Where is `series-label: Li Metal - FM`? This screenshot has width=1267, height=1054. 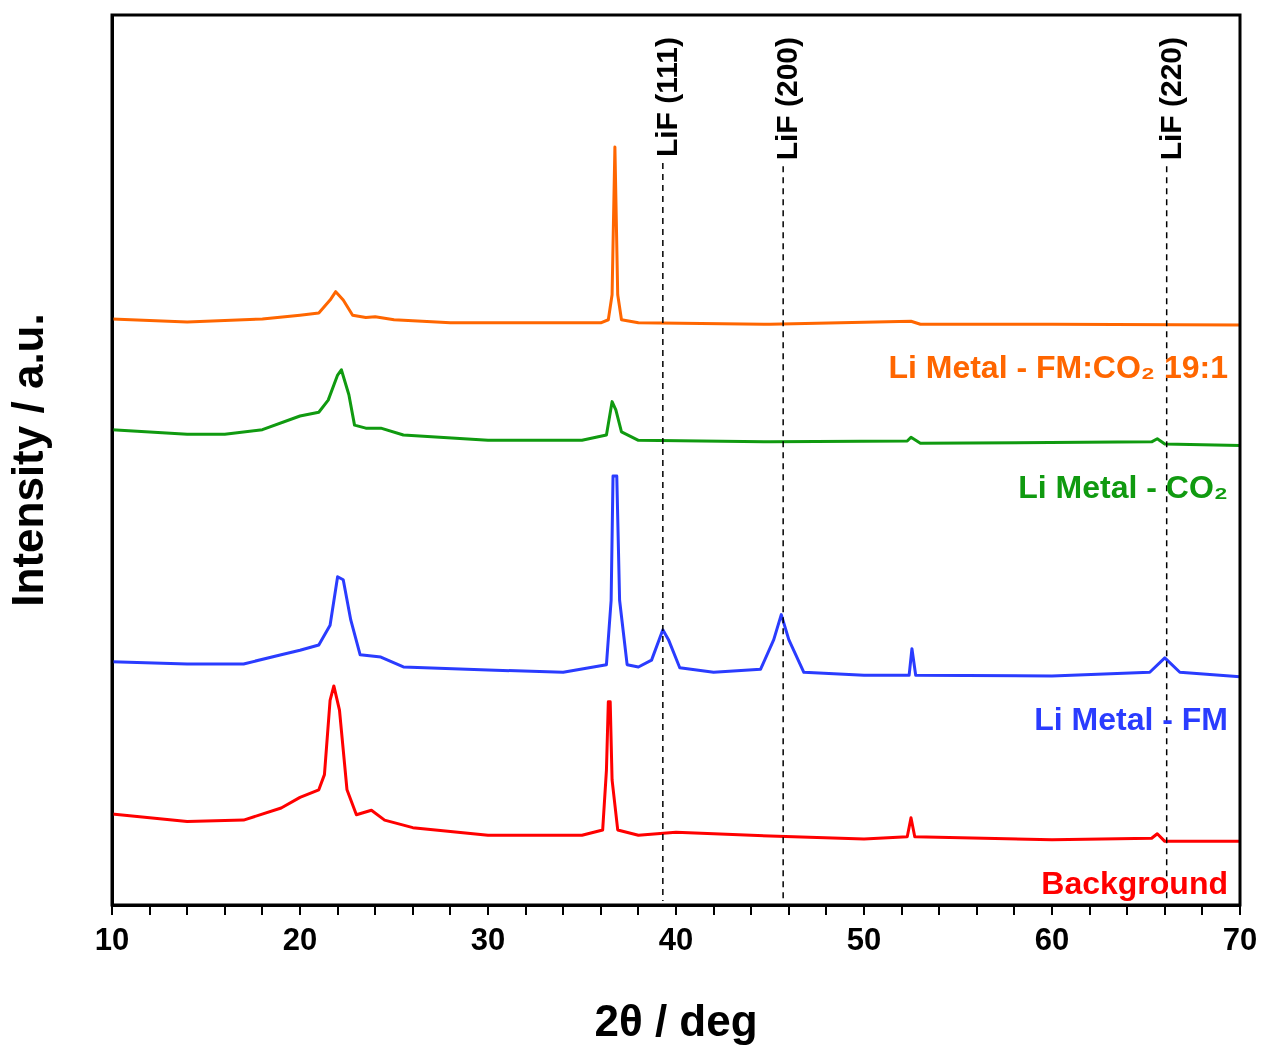 series-label: Li Metal - FM is located at coordinates (1131, 718).